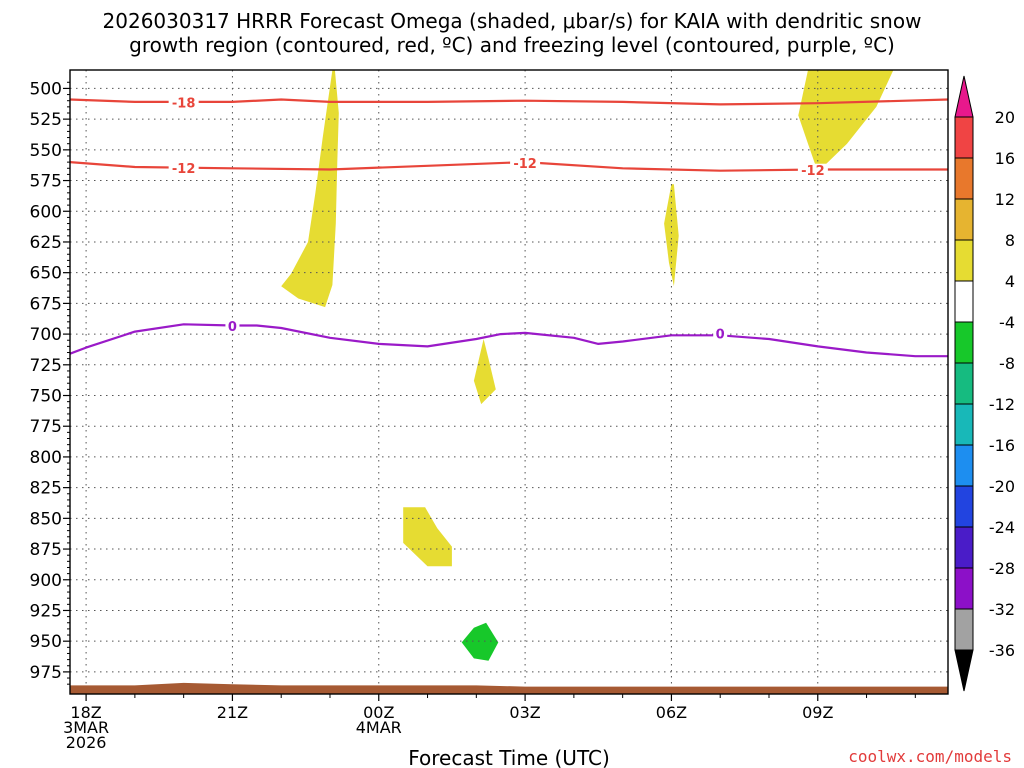 This screenshot has width=1024, height=768. Describe the element at coordinates (427, 537) in the screenshot. I see `updraft-0100z` at that location.